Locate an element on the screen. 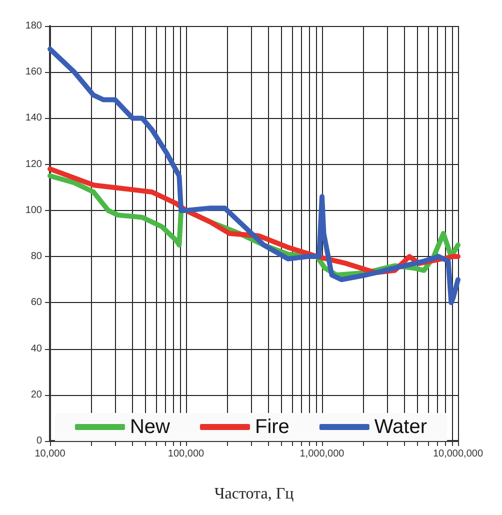 The height and width of the screenshot is (515, 502). y-tick-label: 100 is located at coordinates (33, 210).